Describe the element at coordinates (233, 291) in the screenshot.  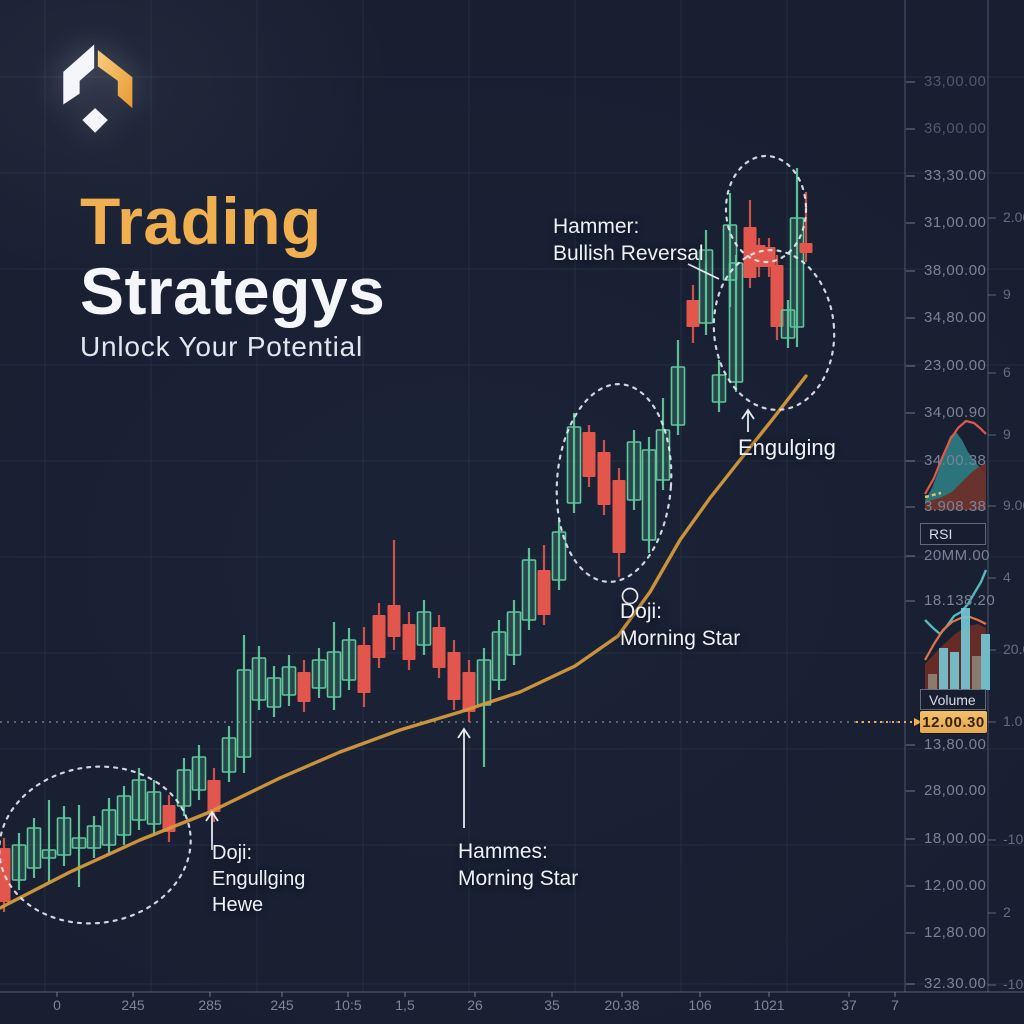
I see `page-title-line2: Strategys` at that location.